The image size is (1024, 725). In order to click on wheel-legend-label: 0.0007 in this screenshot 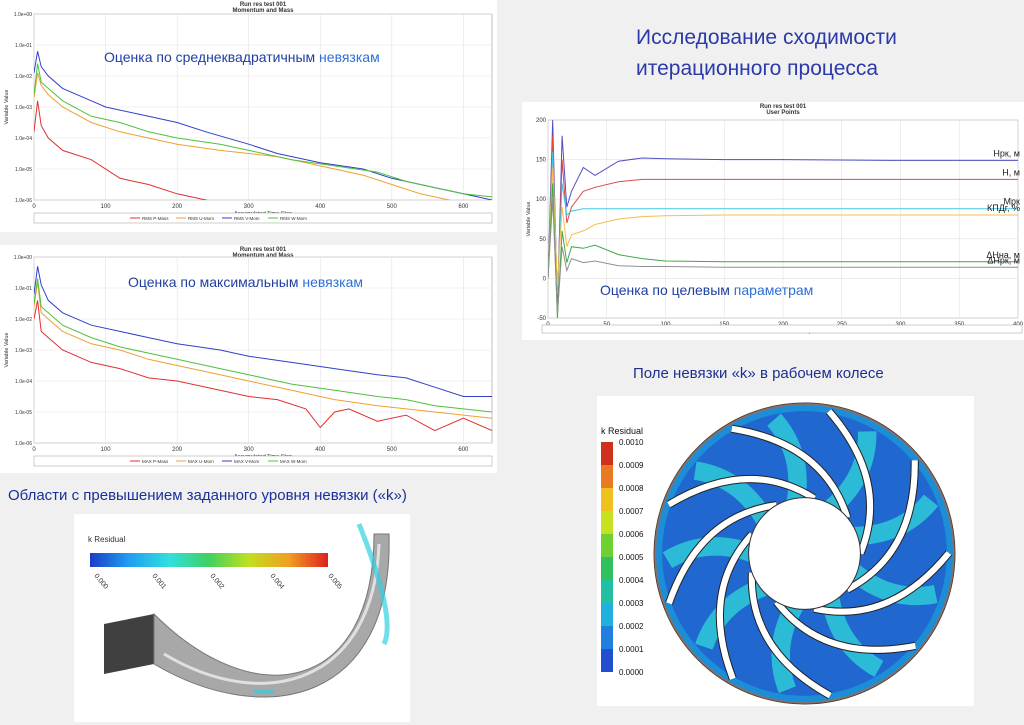, I will do `click(631, 511)`.